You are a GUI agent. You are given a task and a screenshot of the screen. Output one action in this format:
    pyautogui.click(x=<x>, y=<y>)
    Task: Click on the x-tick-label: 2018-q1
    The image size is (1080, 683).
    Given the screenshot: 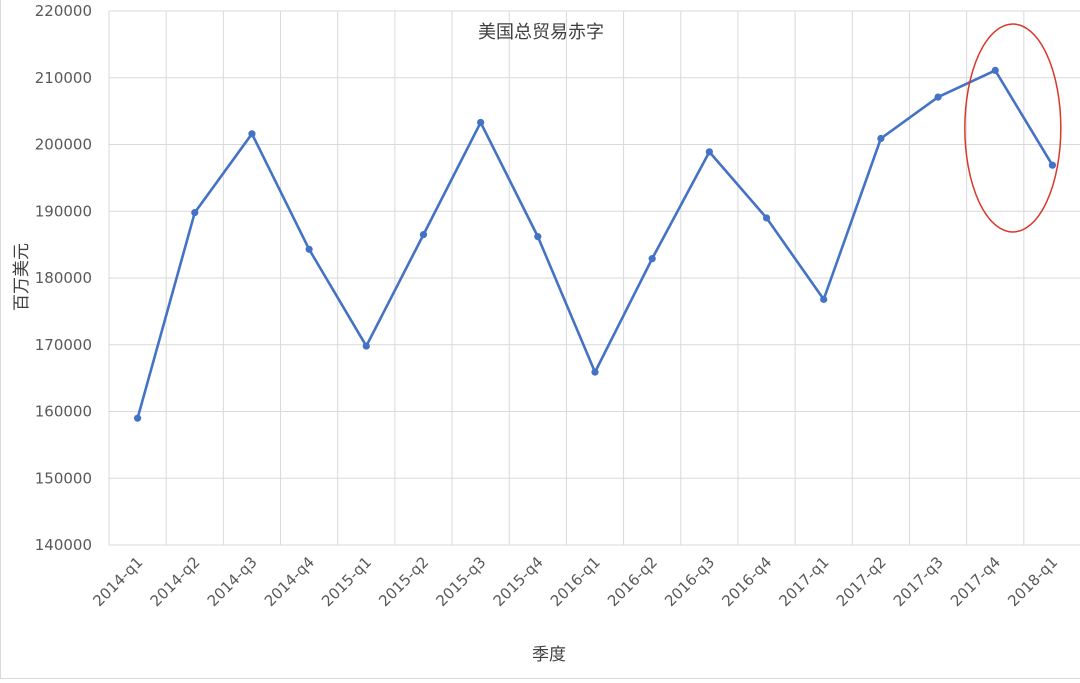 What is the action you would take?
    pyautogui.click(x=1032, y=581)
    